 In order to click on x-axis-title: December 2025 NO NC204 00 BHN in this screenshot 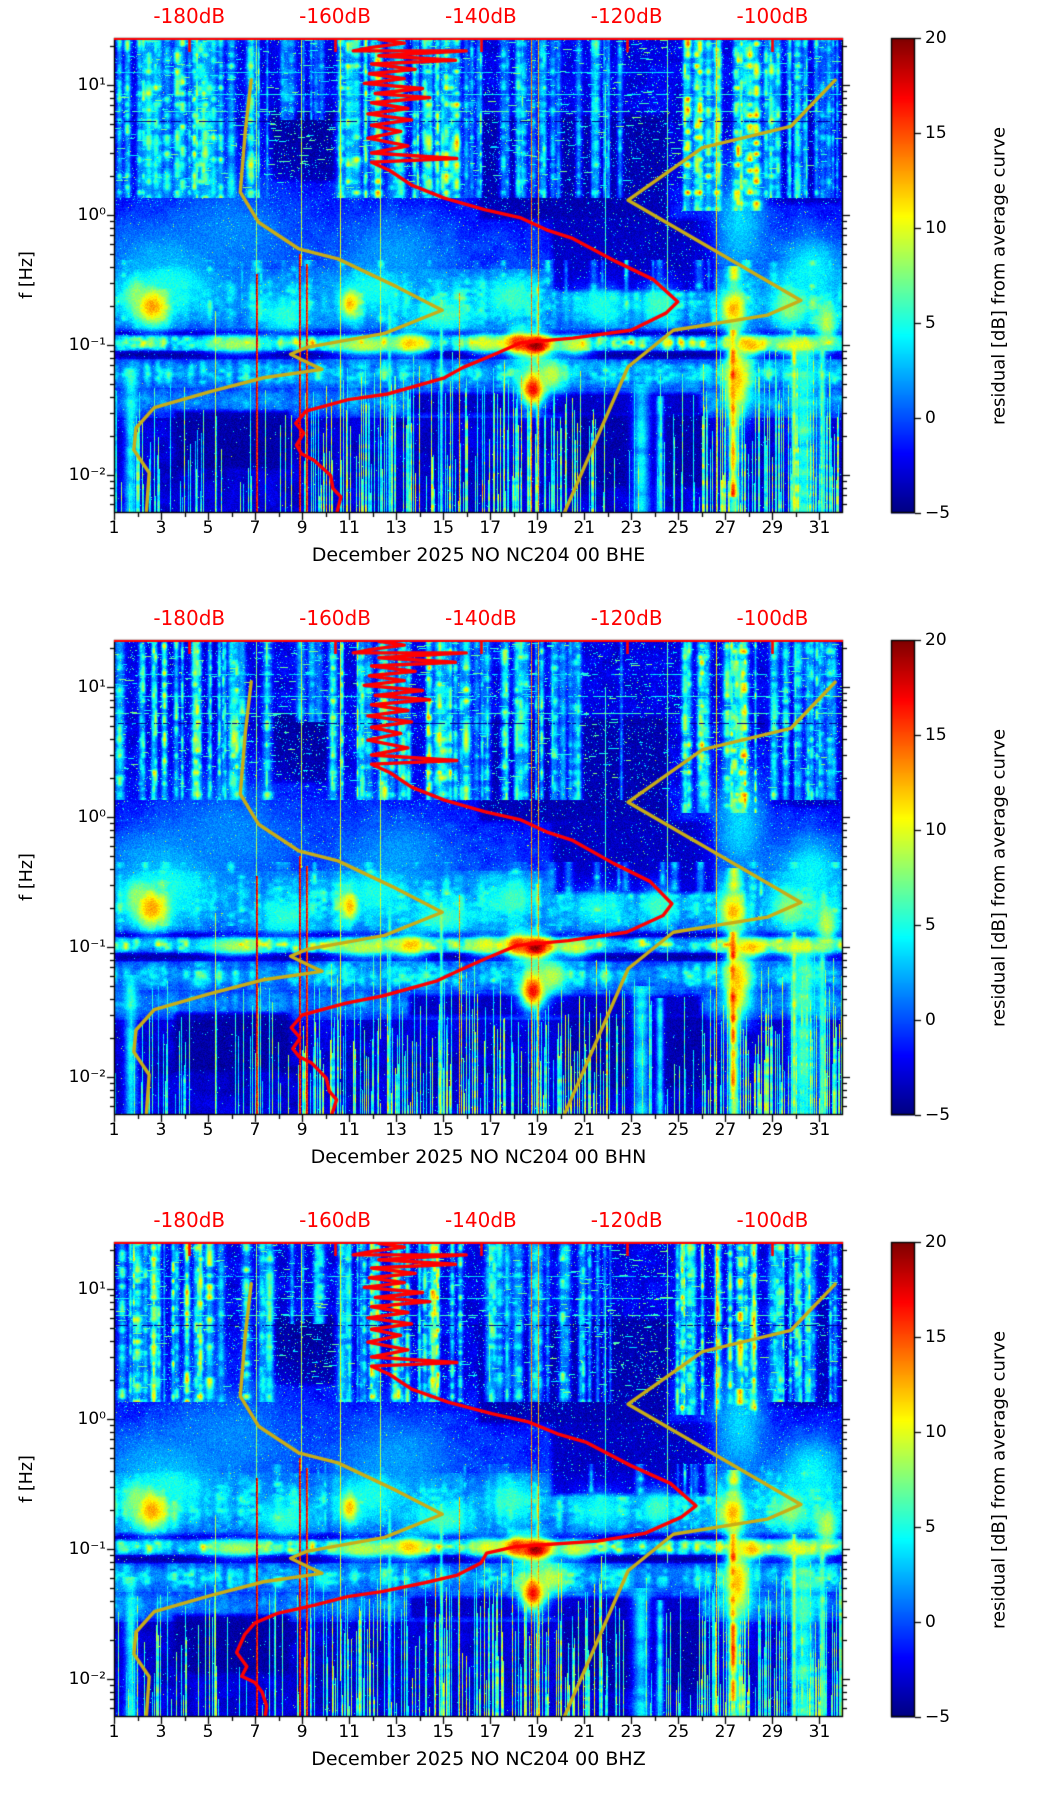, I will do `click(478, 1157)`.